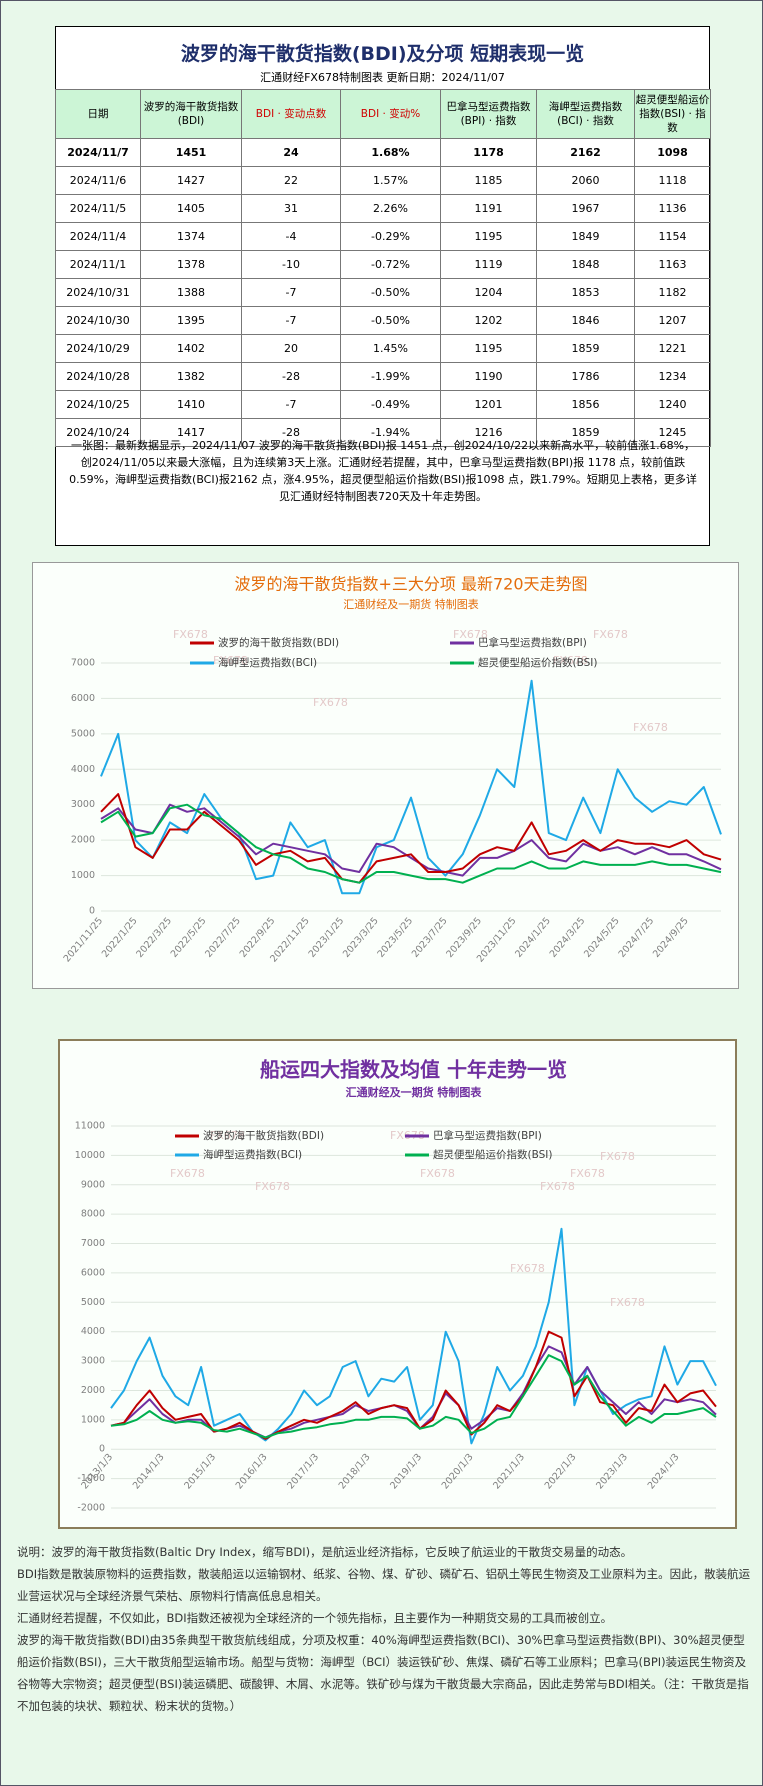 The image size is (763, 1786). I want to click on table-cell: 1410, so click(191, 404).